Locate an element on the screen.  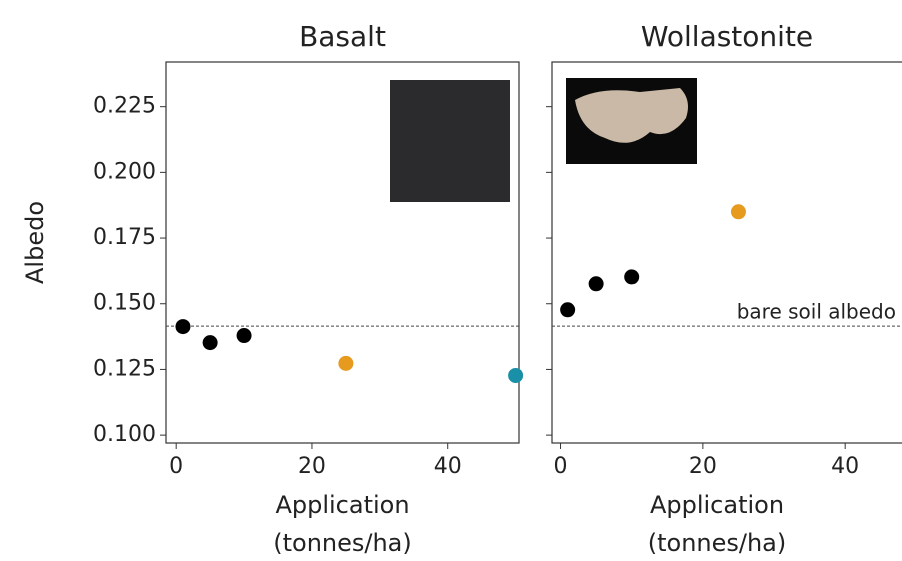
wollastonite-photo is located at coordinates (631, 115).